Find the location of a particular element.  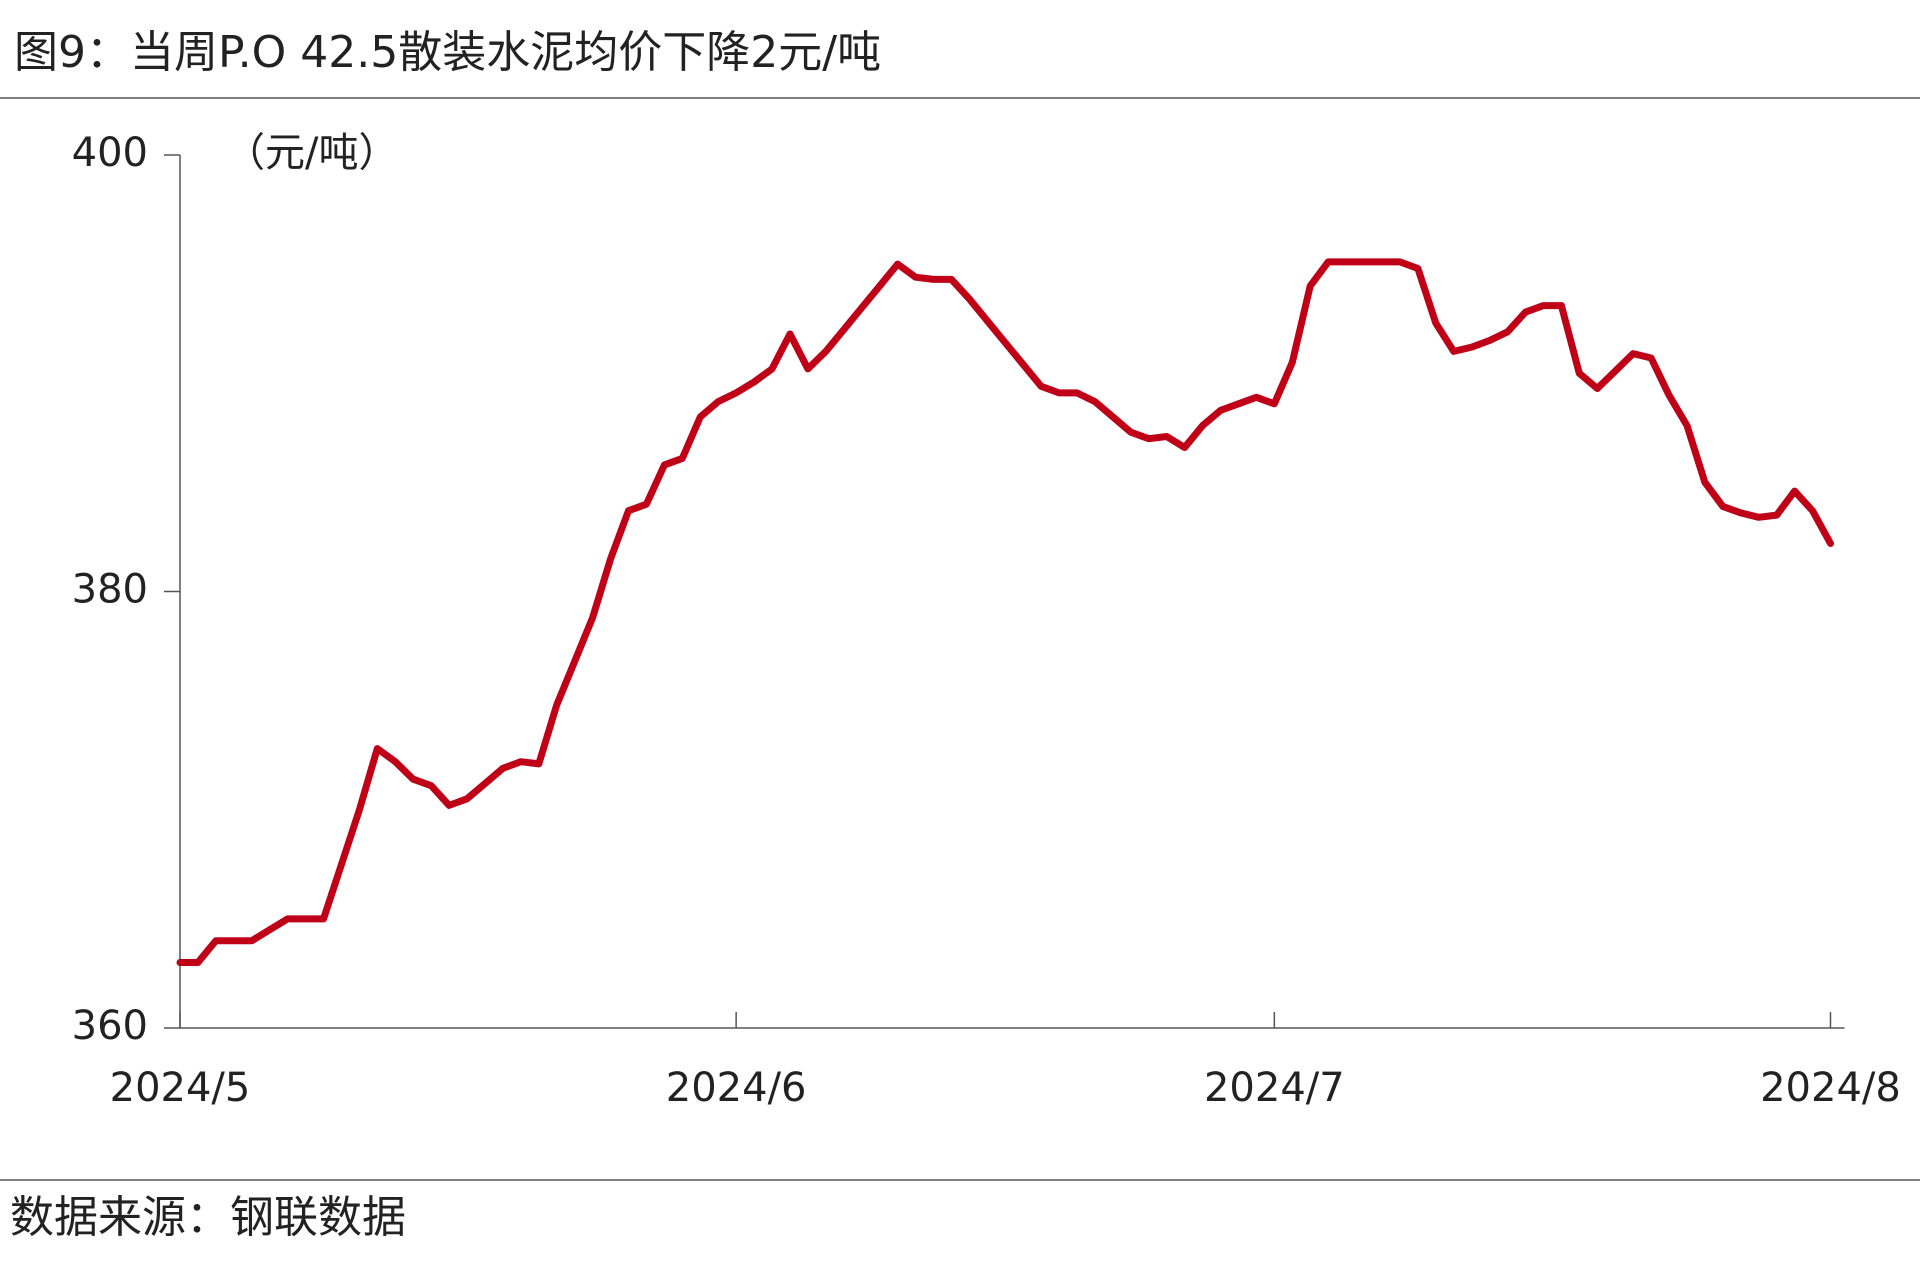

source-note: 数据来源：钢联数据 is located at coordinates (208, 1217).